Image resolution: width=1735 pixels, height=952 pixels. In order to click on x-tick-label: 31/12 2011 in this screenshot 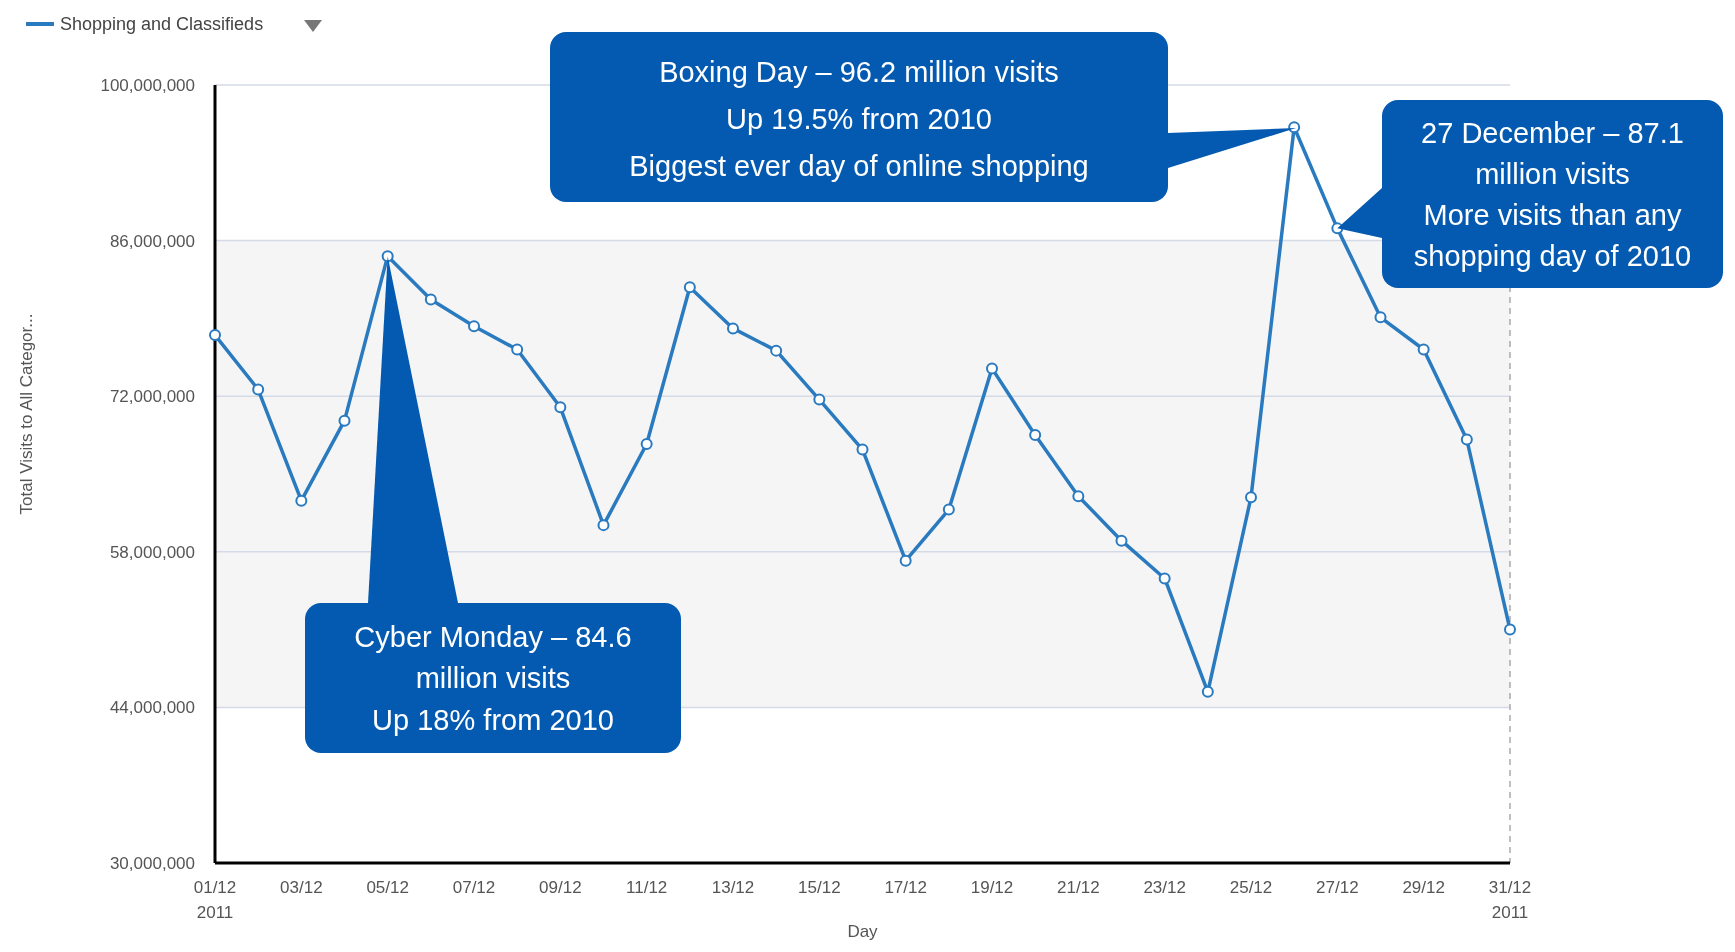, I will do `click(1510, 900)`.